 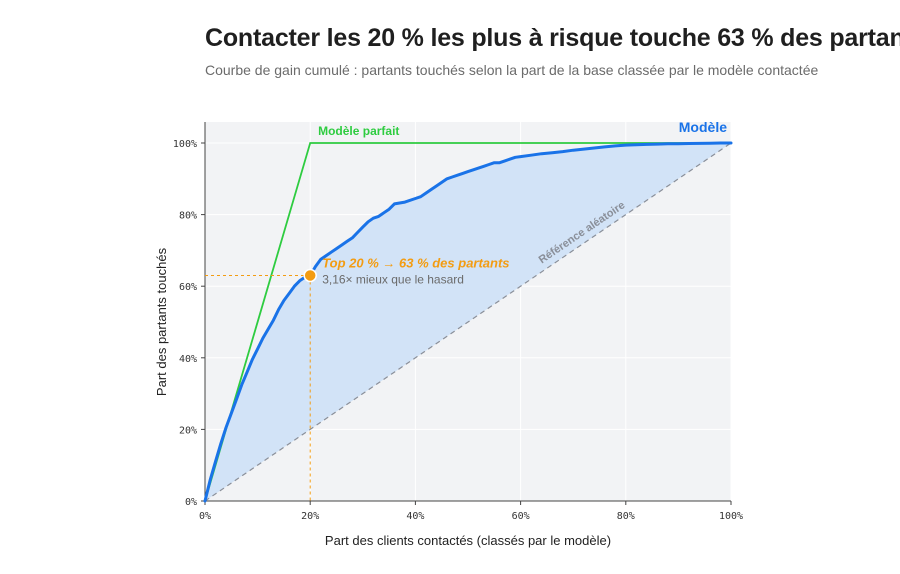 I want to click on x-tick-label: 40%, so click(x=415, y=516).